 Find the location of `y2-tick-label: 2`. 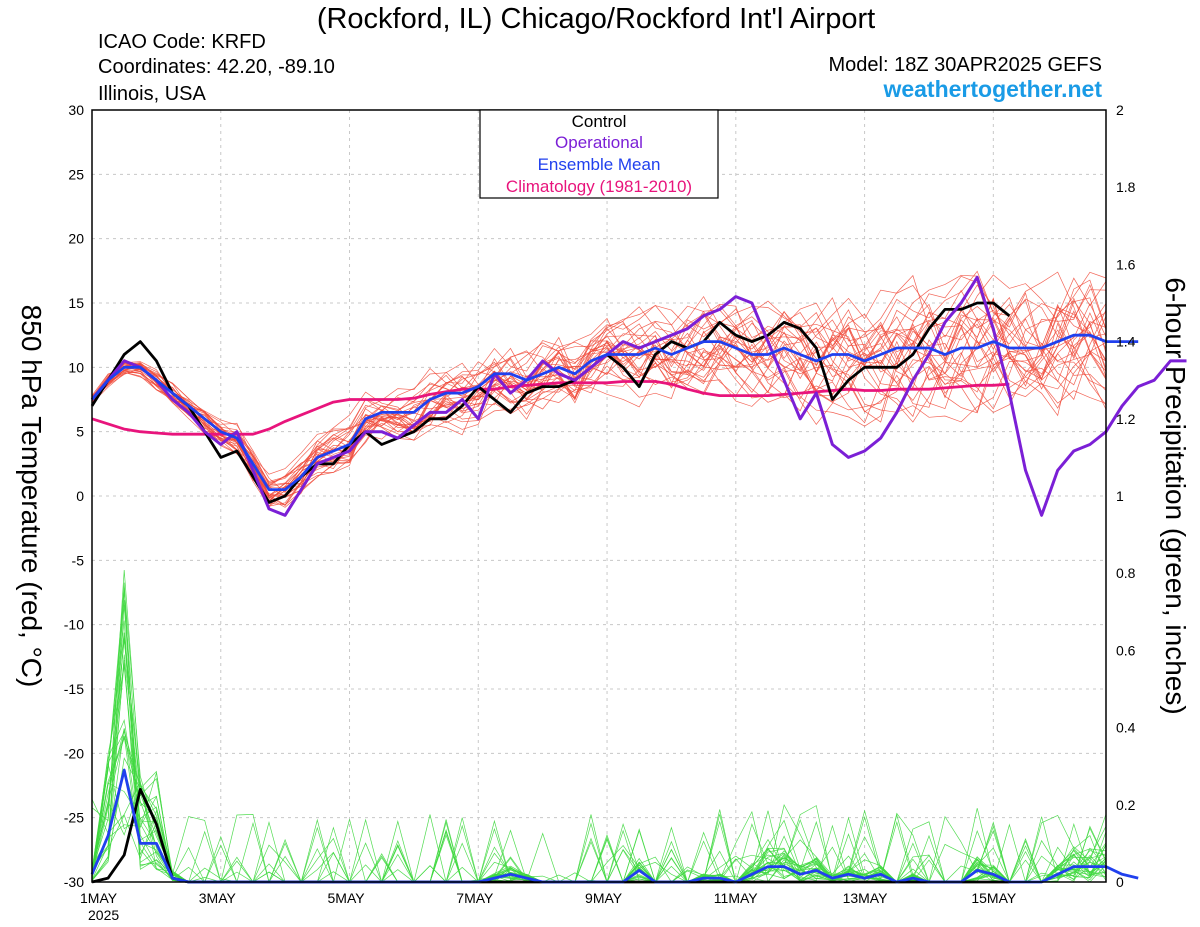

y2-tick-label: 2 is located at coordinates (1120, 110).